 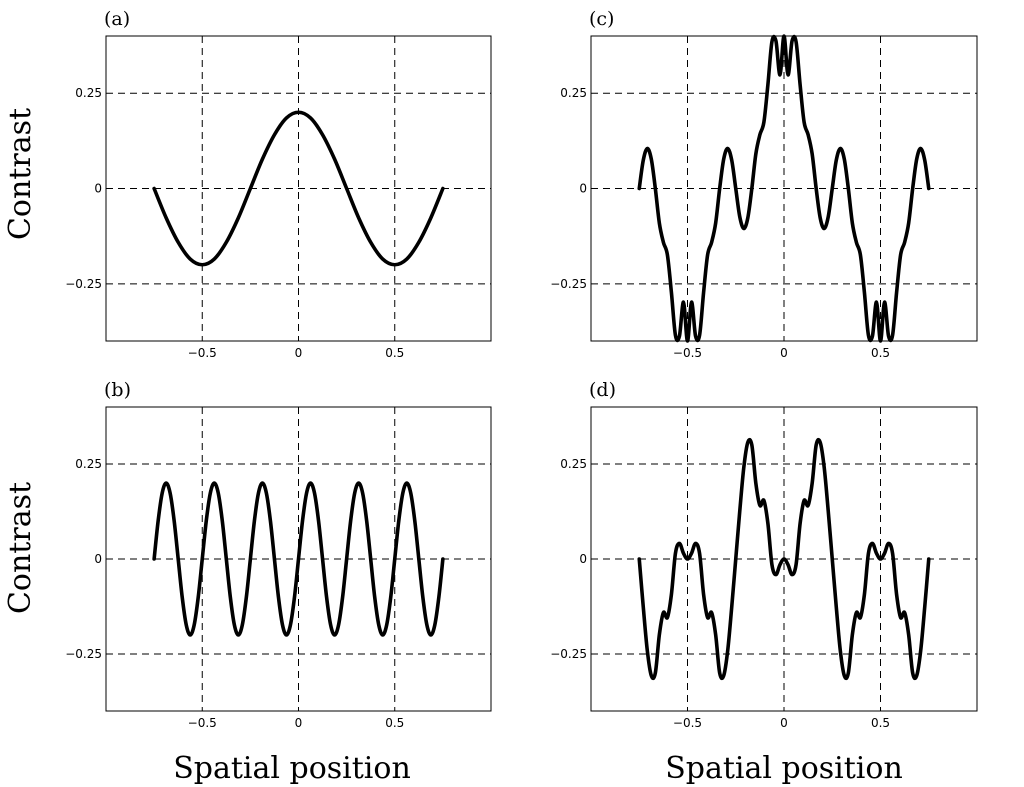 What do you see at coordinates (784, 768) in the screenshot?
I see `xlabel-right: Spatial position` at bounding box center [784, 768].